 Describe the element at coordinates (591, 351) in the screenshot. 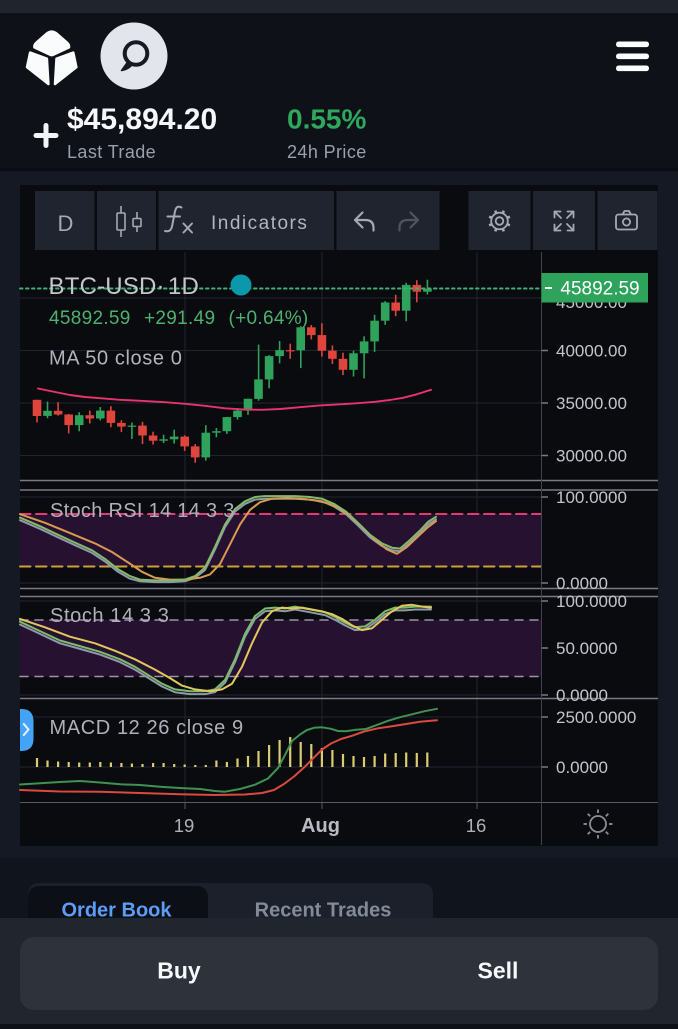

I see `svg-text: 40000.00` at that location.